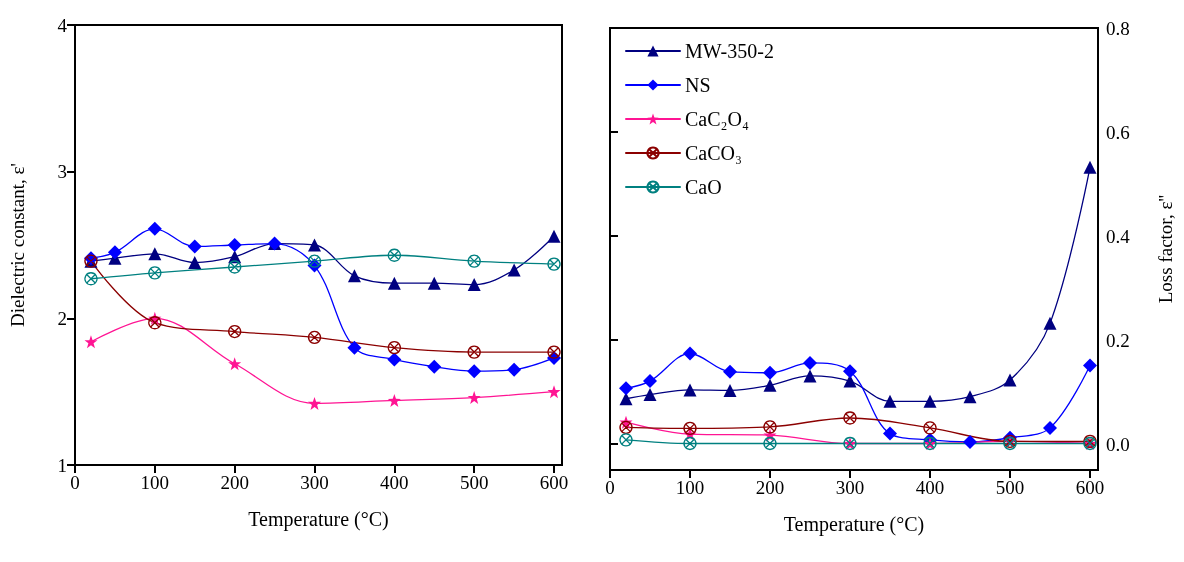 This screenshot has width=1184, height=562. What do you see at coordinates (713, 153) in the screenshot?
I see `legend-label: CaCO₃` at bounding box center [713, 153].